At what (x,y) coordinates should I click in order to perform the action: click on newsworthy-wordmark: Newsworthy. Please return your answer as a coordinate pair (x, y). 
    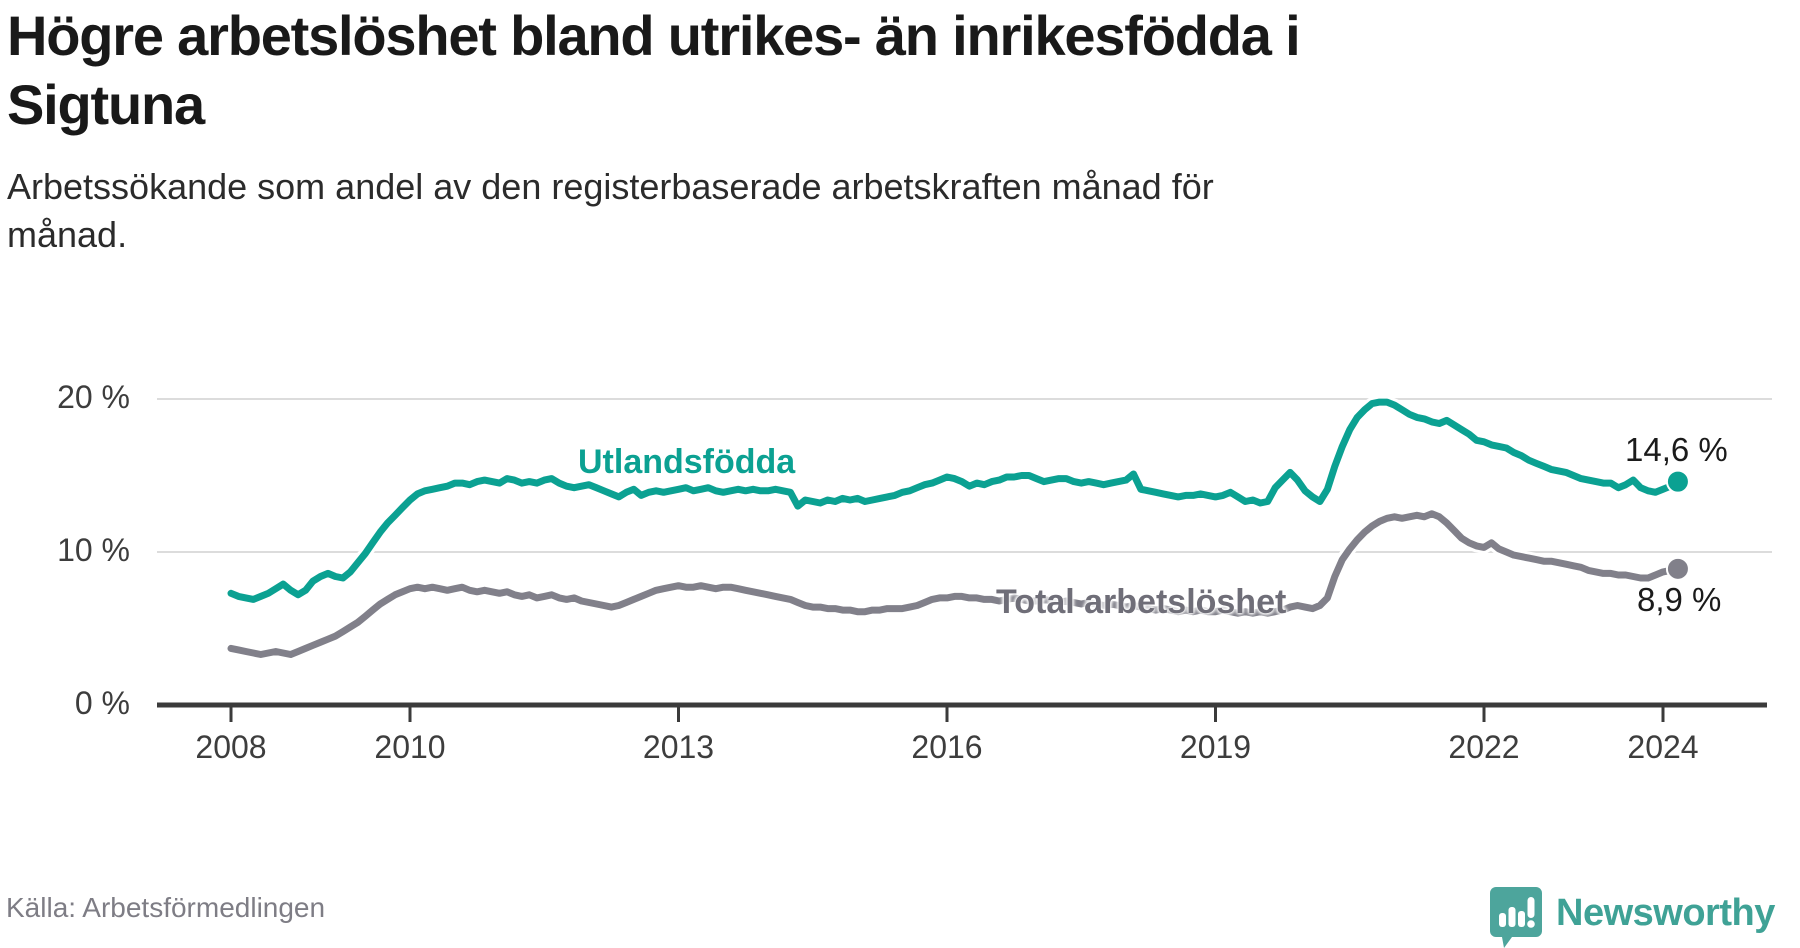
    Looking at the image, I should click on (1665, 913).